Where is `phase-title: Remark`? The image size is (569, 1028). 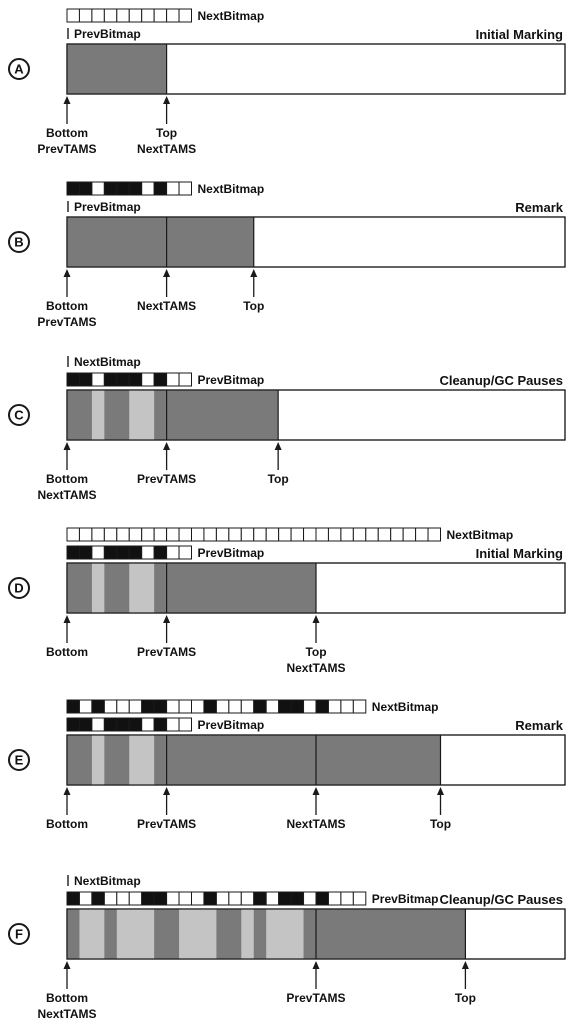
phase-title: Remark is located at coordinates (539, 725).